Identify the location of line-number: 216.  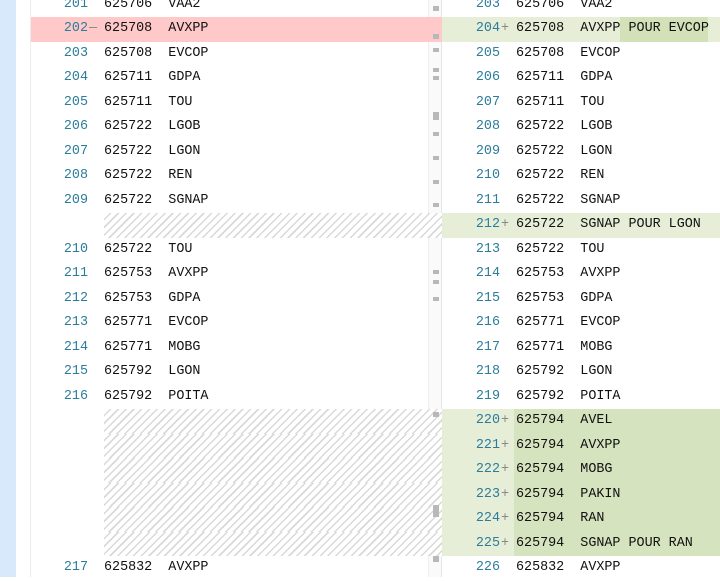
(487, 323).